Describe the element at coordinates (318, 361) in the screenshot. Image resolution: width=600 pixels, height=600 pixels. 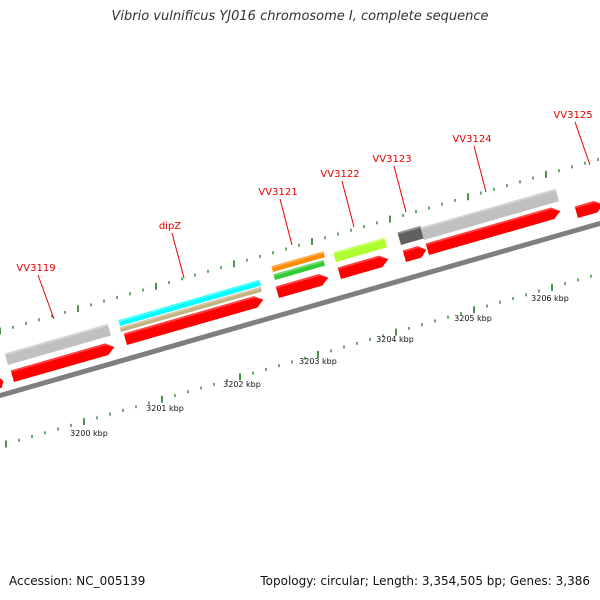
I see `scale-label: 3203 kbp` at that location.